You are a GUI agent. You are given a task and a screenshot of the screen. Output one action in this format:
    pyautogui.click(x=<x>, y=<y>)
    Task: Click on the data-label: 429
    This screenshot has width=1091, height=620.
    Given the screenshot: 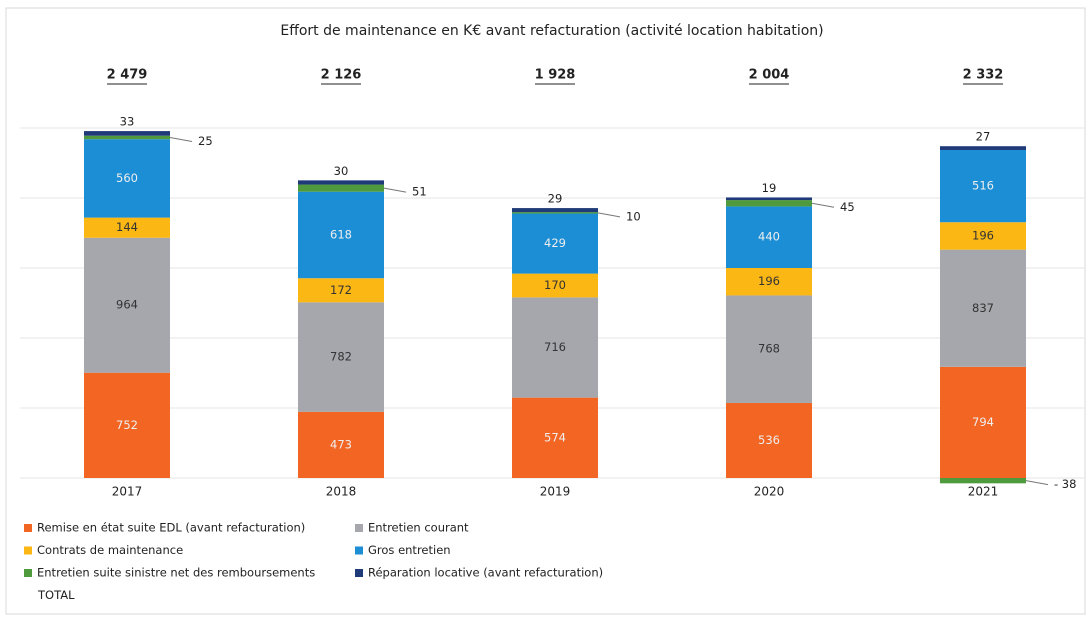 What is the action you would take?
    pyautogui.click(x=555, y=243)
    